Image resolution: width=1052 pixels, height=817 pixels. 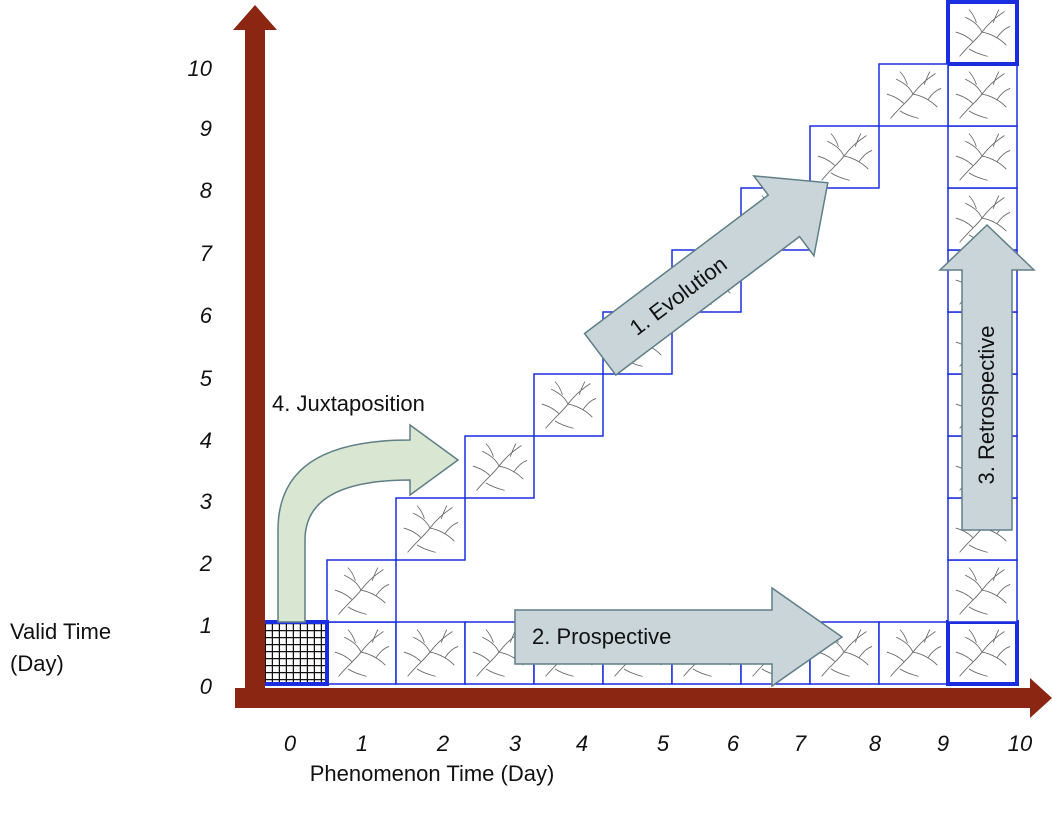 What do you see at coordinates (206, 190) in the screenshot?
I see `y-tick-label: 8` at bounding box center [206, 190].